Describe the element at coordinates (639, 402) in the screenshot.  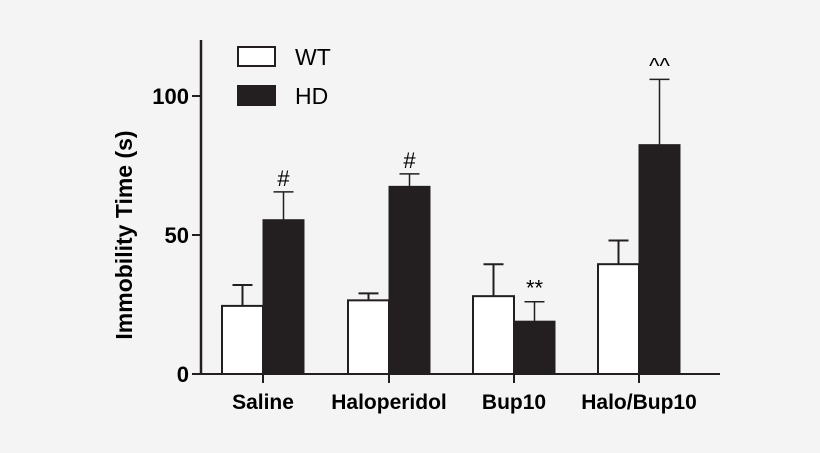
I see `x-tick-label: Halo/Bup10` at that location.